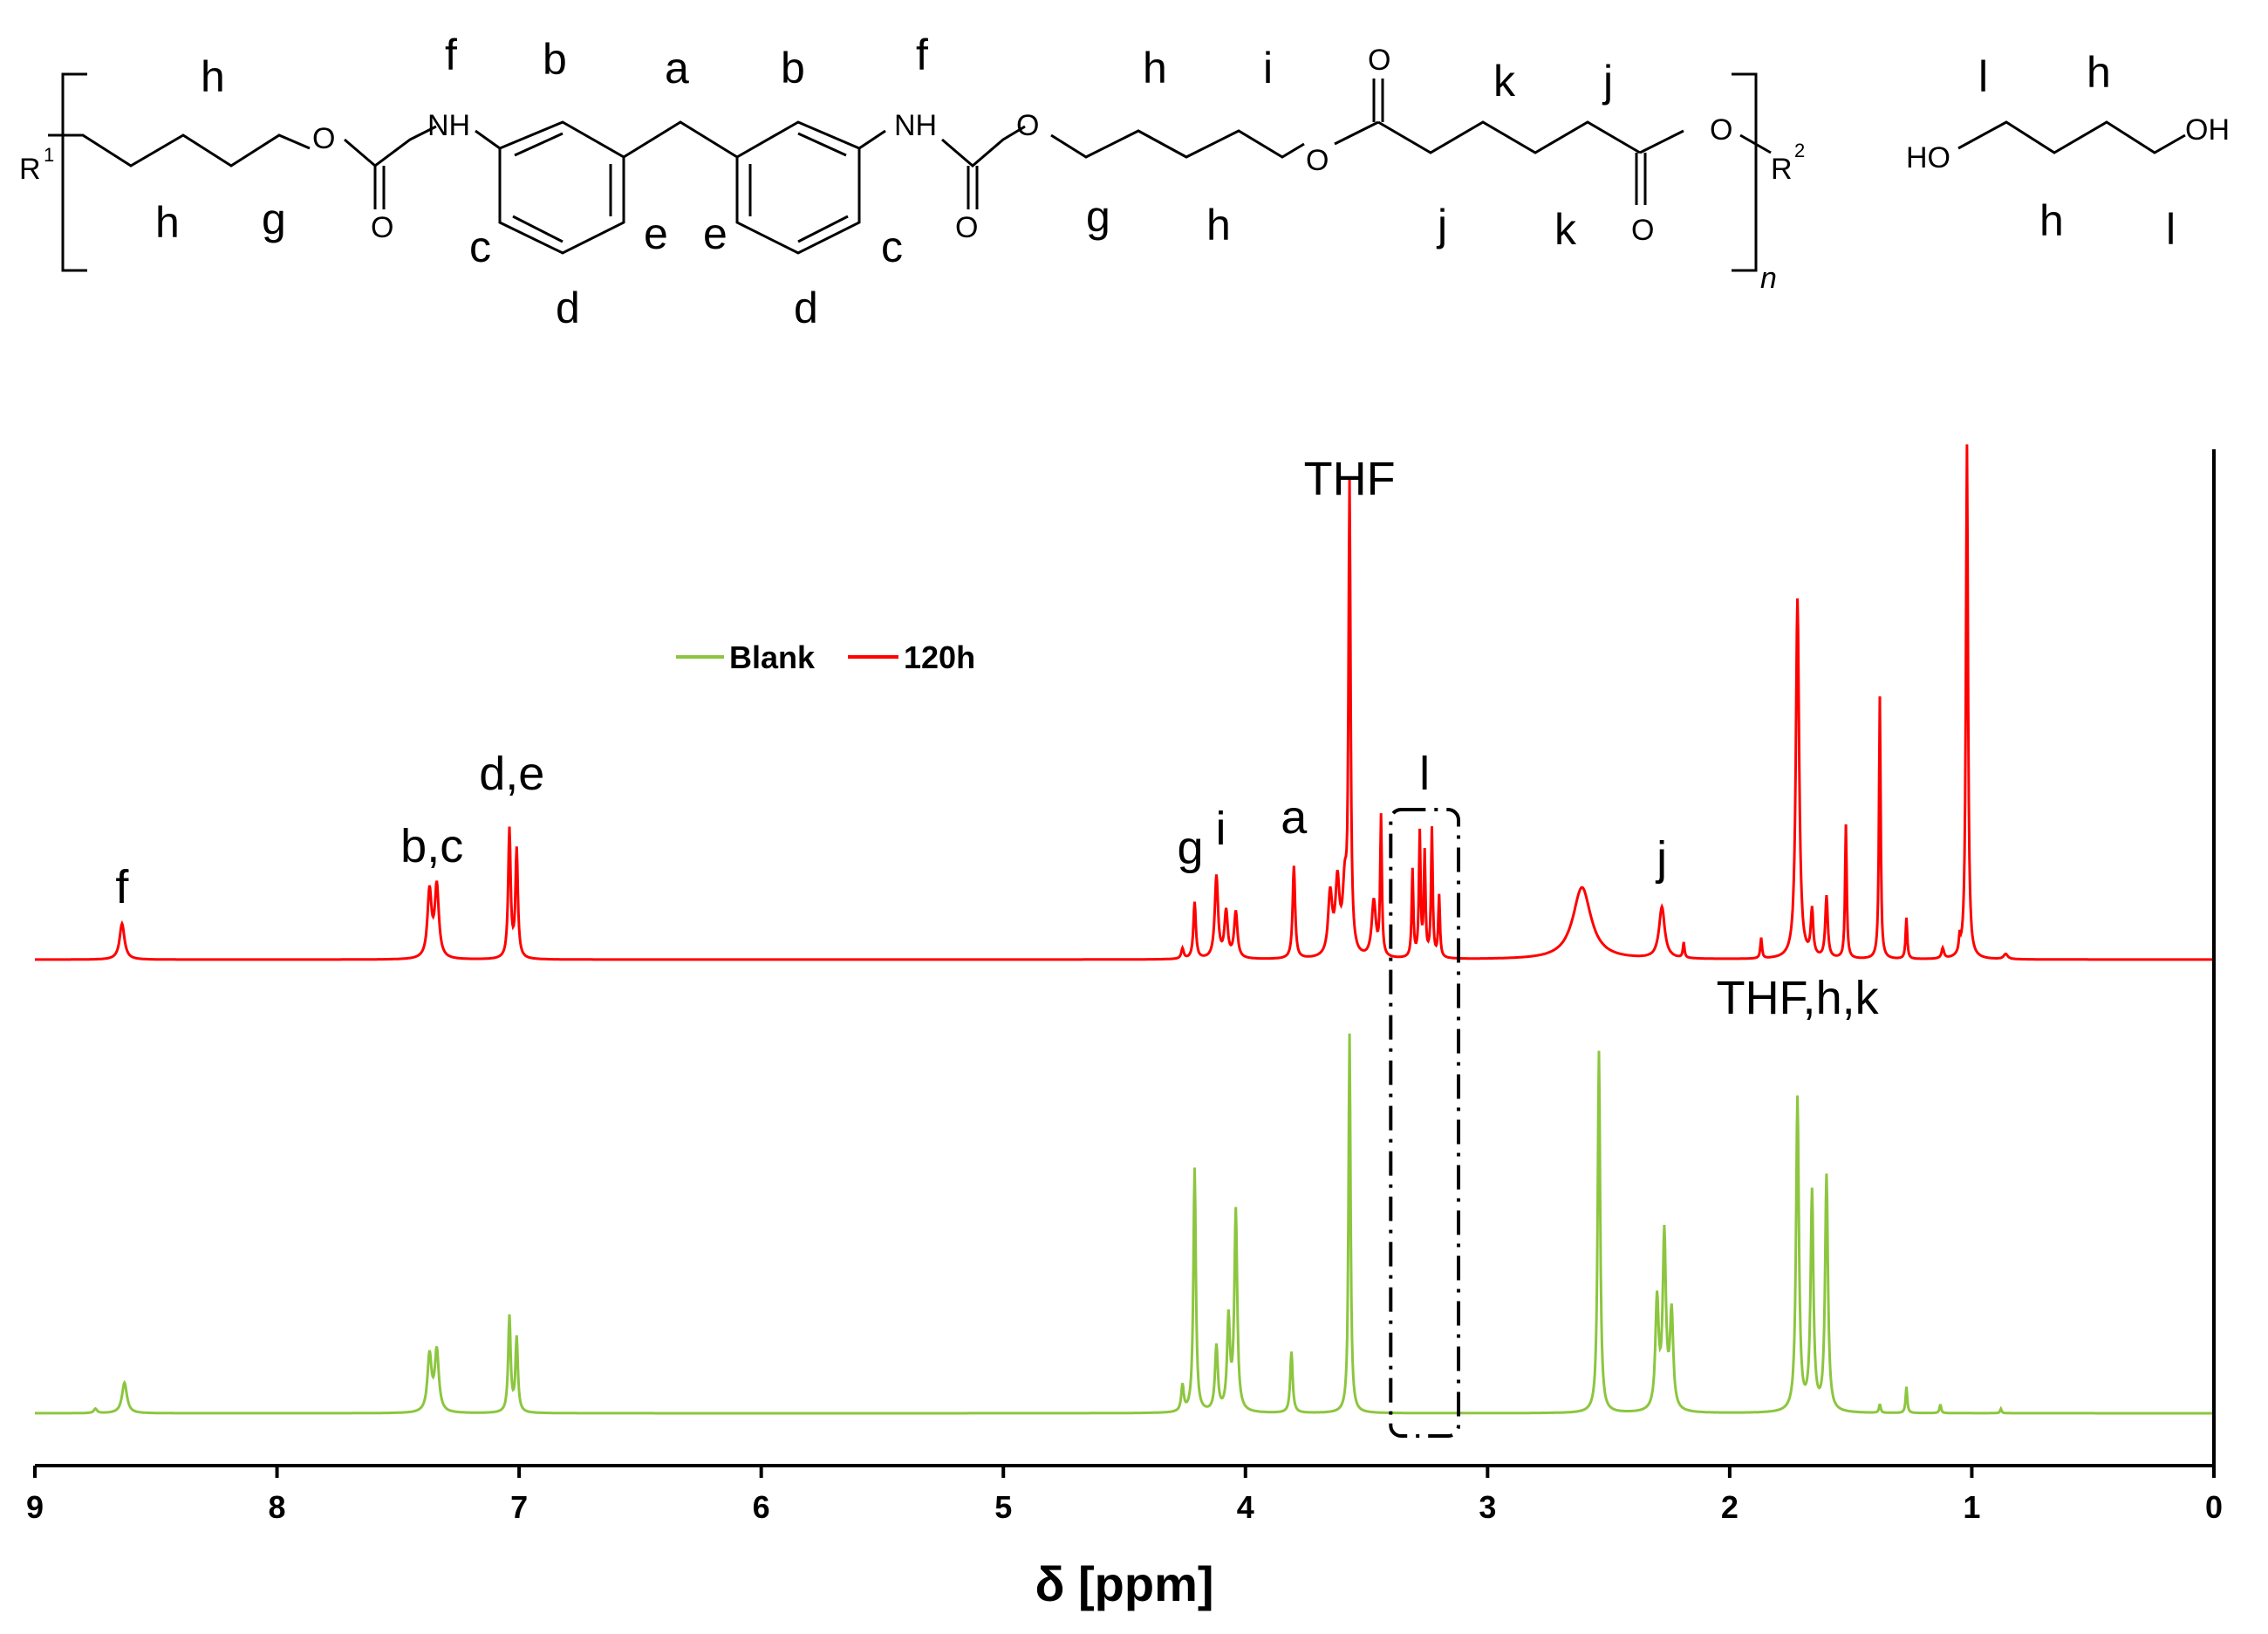  I want to click on legend: Blank 120h, so click(825, 657).